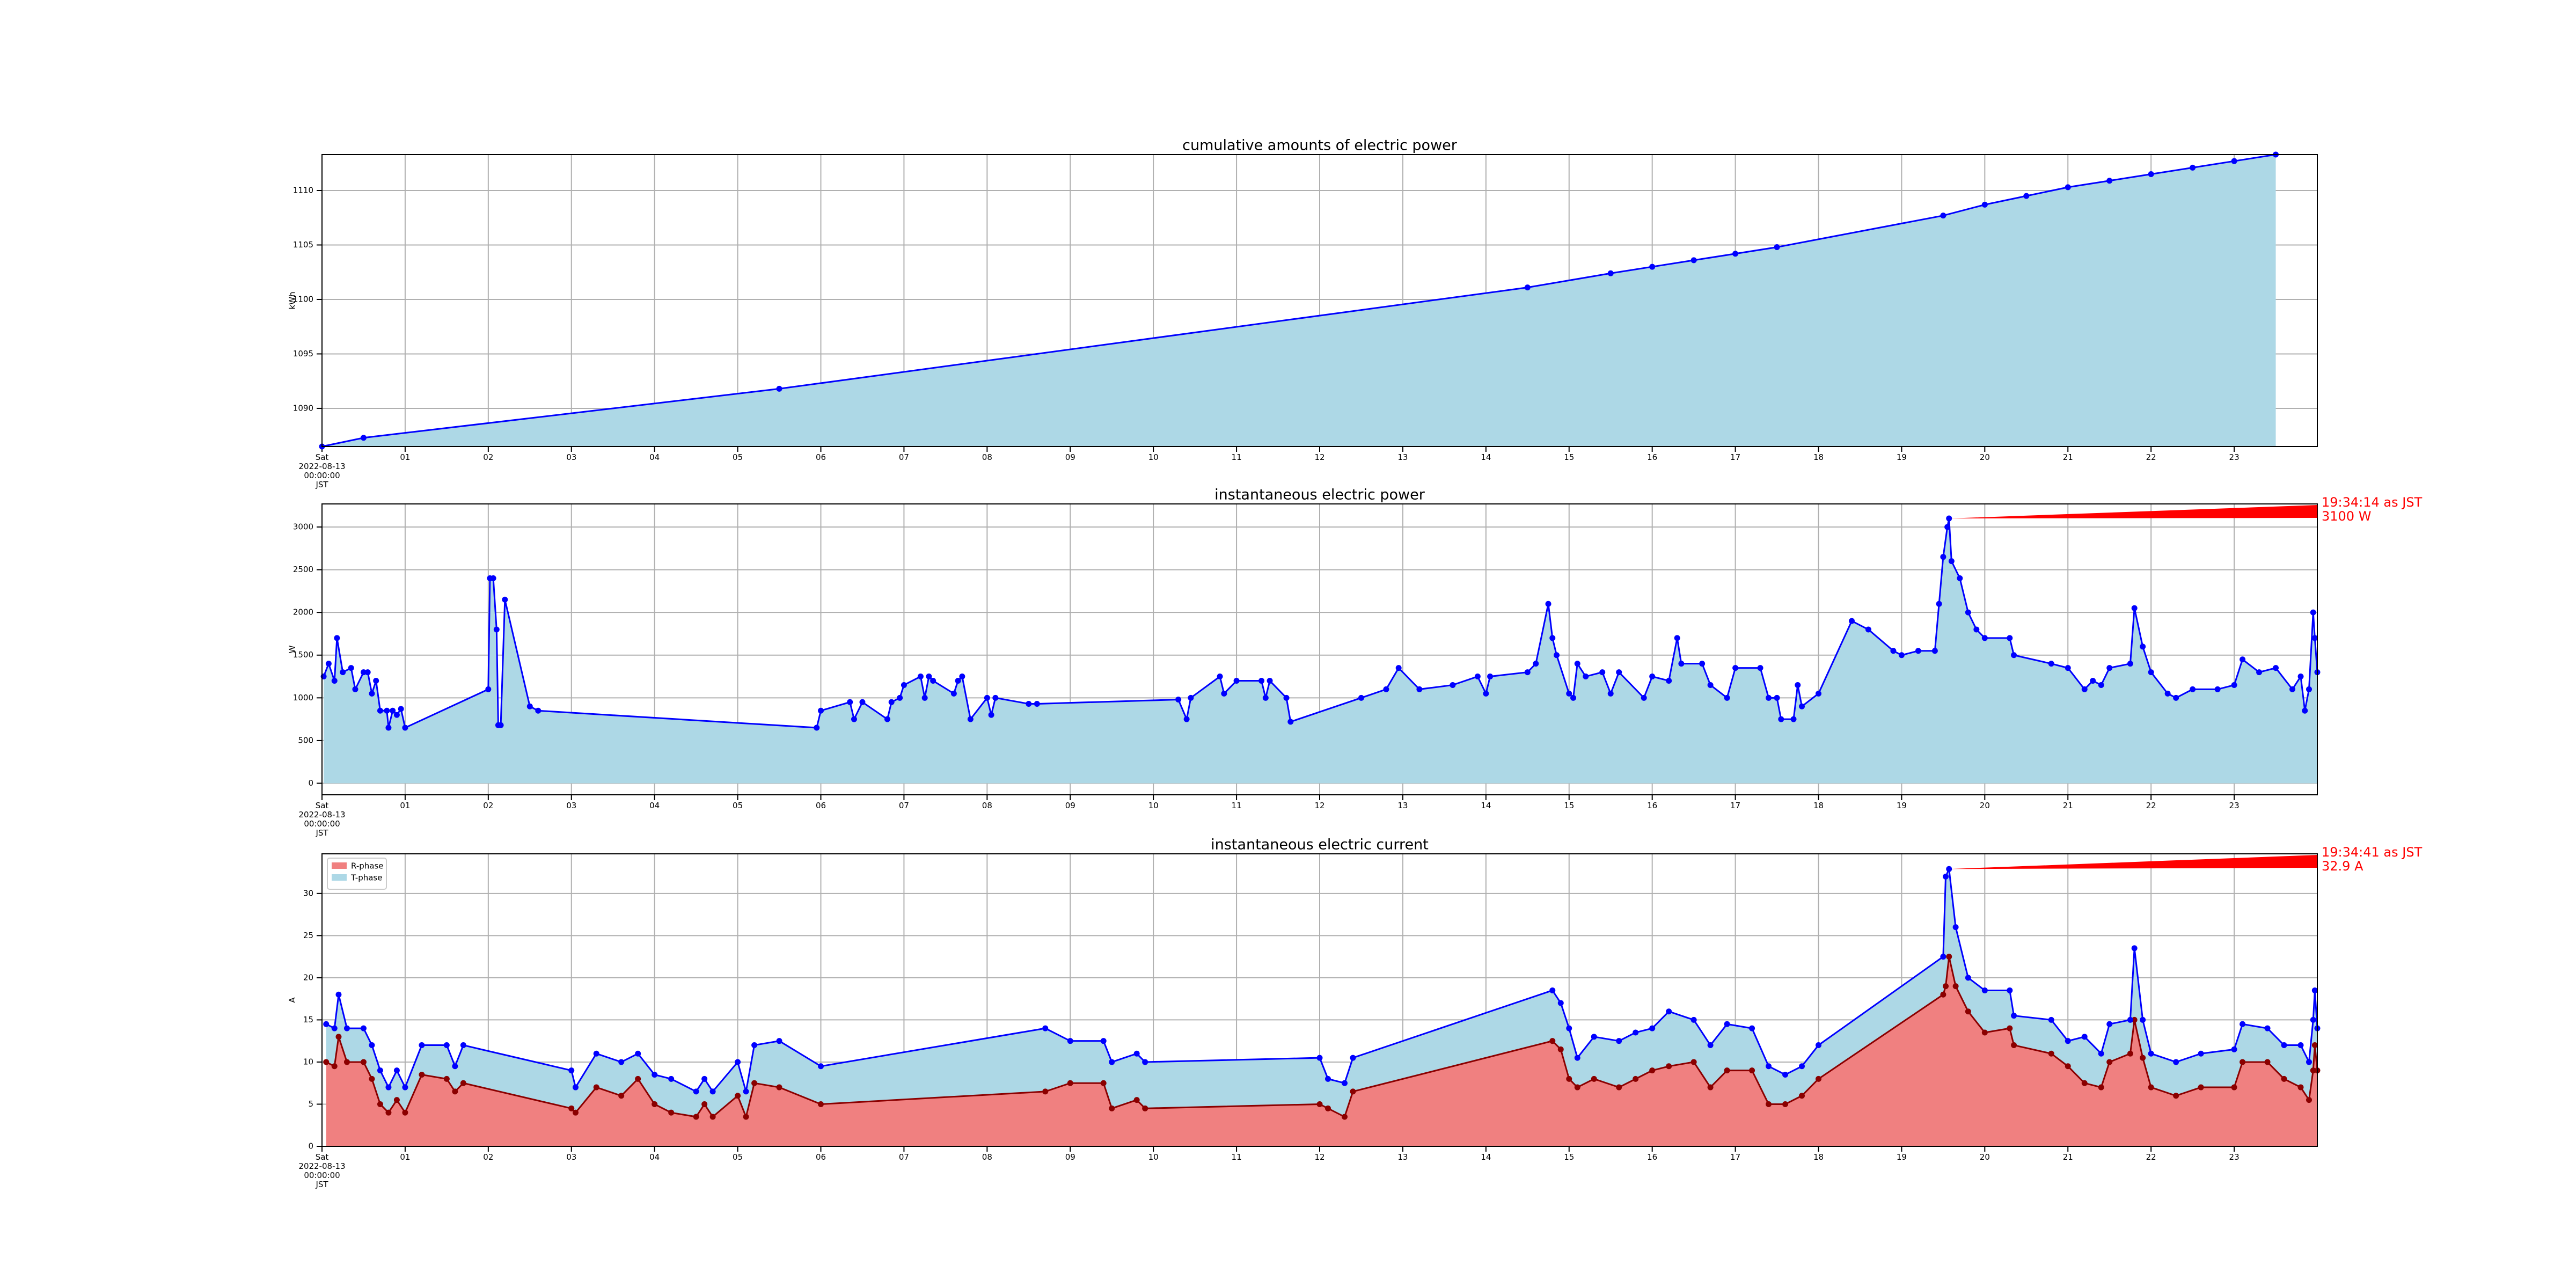 This screenshot has height=1288, width=2576. Describe the element at coordinates (571, 457) in the screenshot. I see `x-tick-label: 03` at that location.